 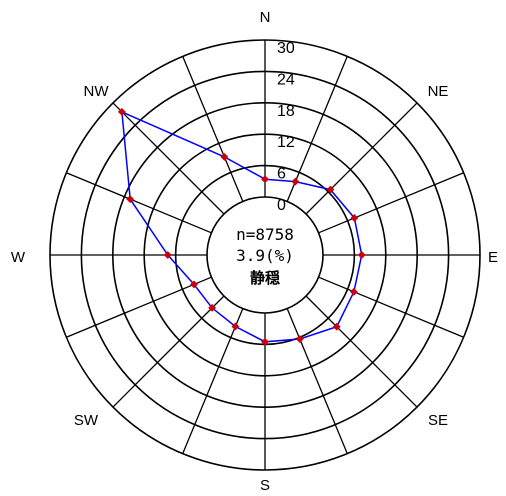 I want to click on point-SW, so click(x=212, y=307).